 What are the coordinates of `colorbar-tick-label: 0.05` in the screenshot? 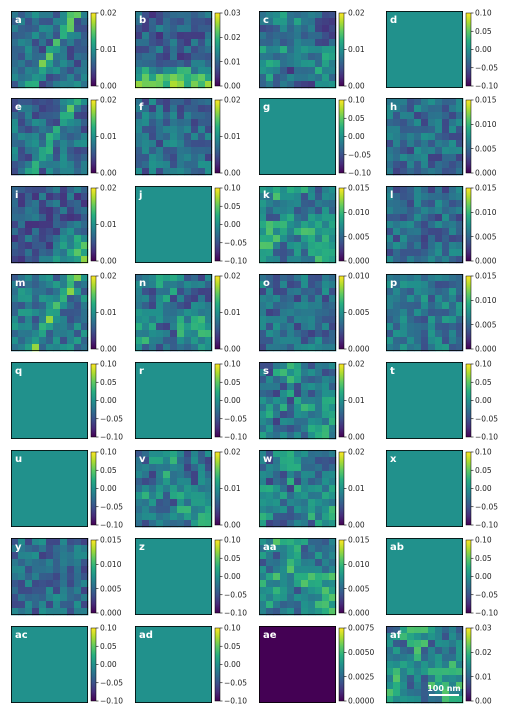 It's located at (108, 470).